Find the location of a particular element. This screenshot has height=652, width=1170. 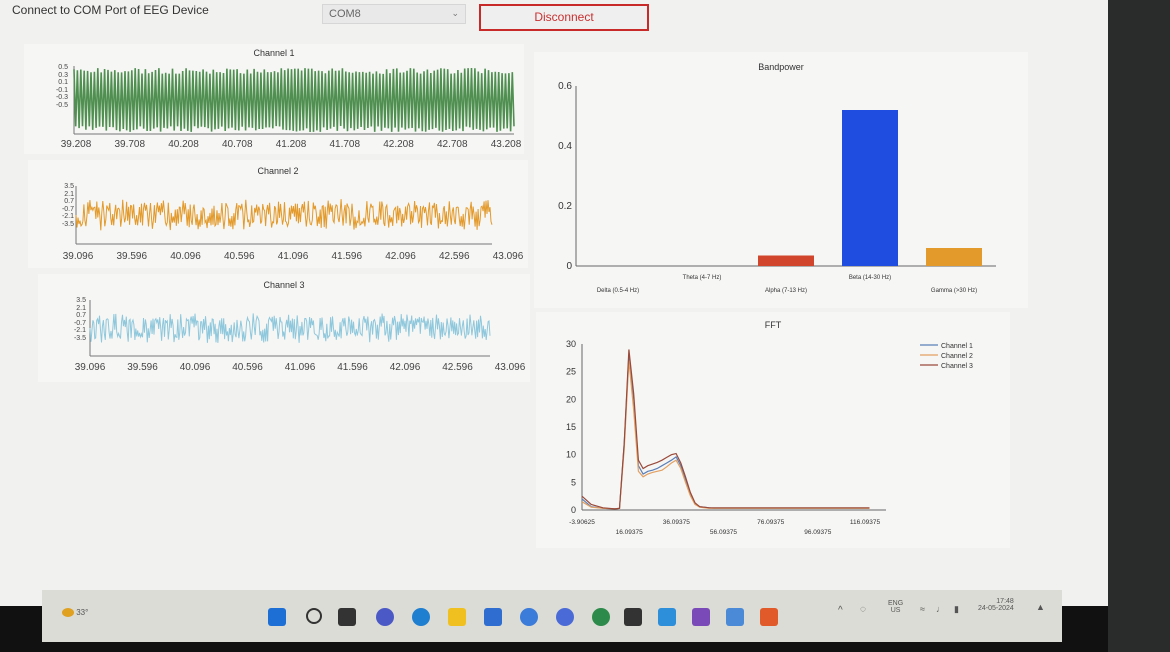

bandpower-y-tick-label: 0.4 is located at coordinates (565, 146).